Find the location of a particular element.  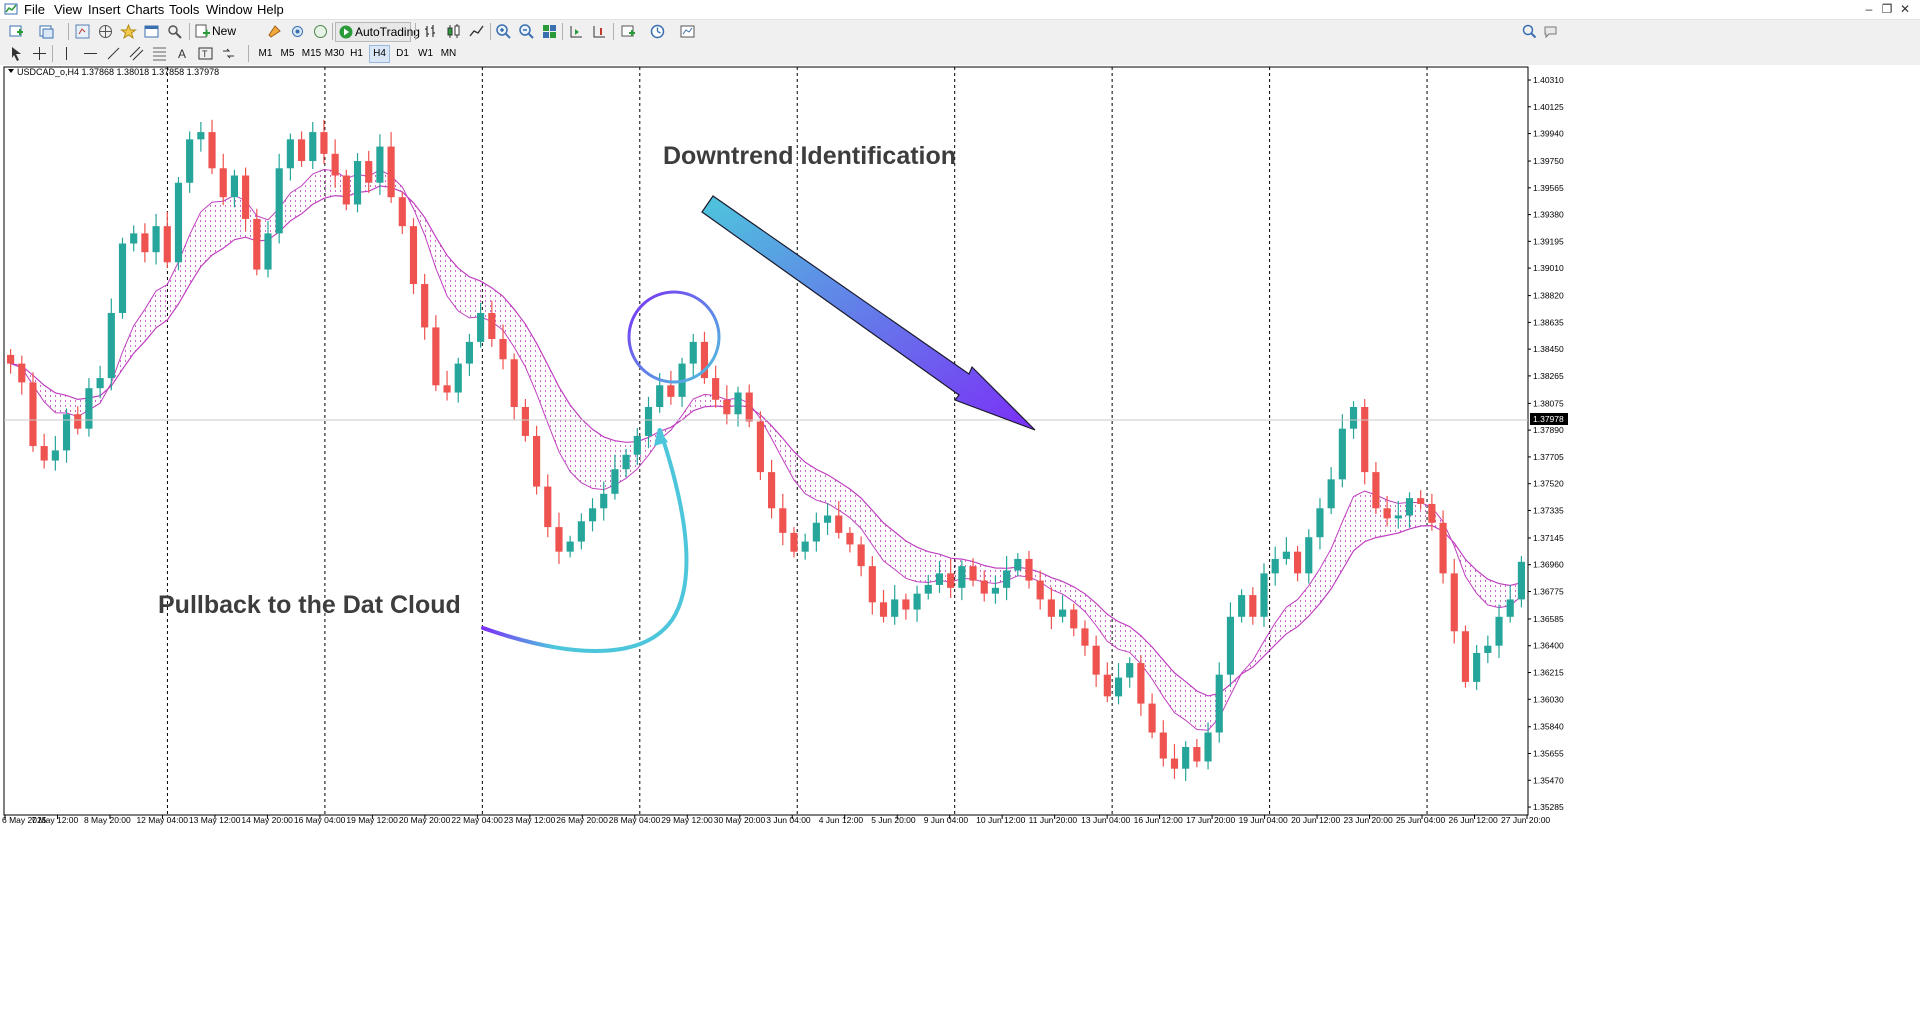

fibonacci-icon is located at coordinates (159, 53).